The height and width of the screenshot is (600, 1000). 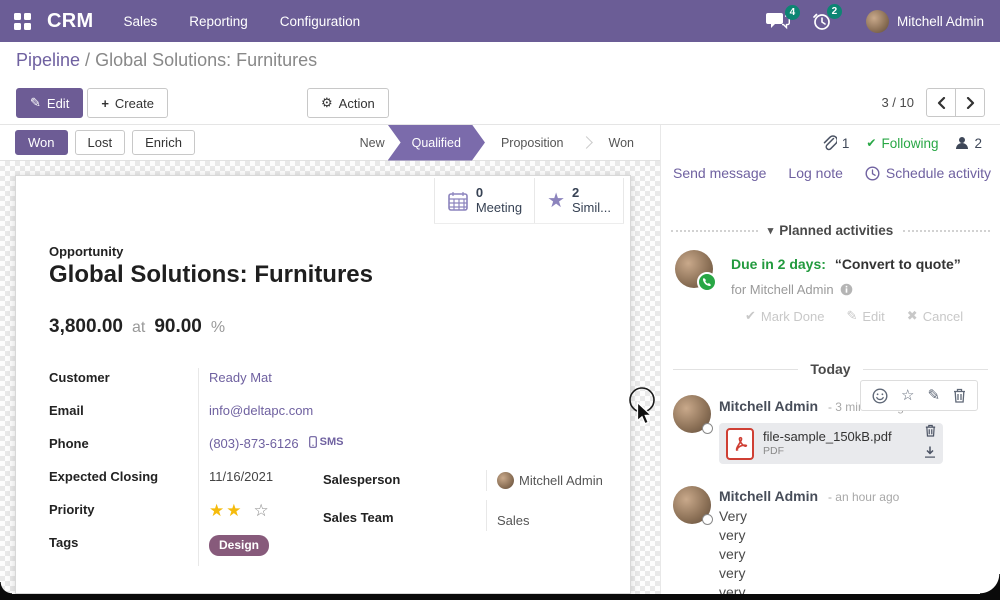 What do you see at coordinates (513, 521) in the screenshot?
I see `sales-team-value: Sales` at bounding box center [513, 521].